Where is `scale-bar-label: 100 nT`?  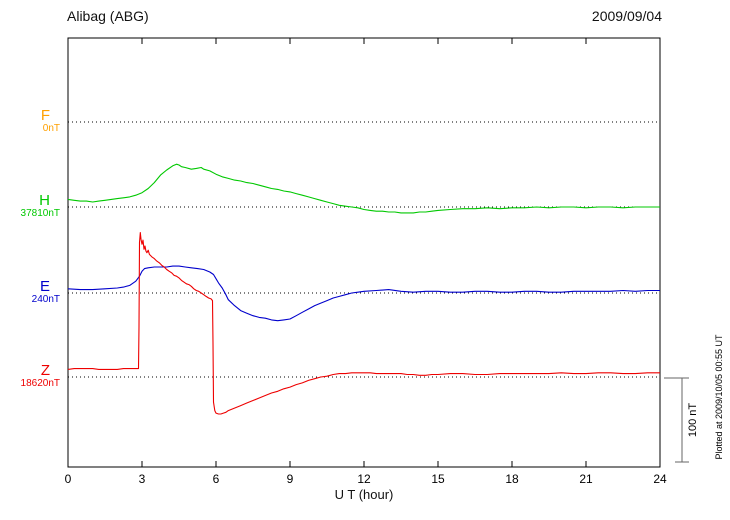
scale-bar-label: 100 nT is located at coordinates (693, 420).